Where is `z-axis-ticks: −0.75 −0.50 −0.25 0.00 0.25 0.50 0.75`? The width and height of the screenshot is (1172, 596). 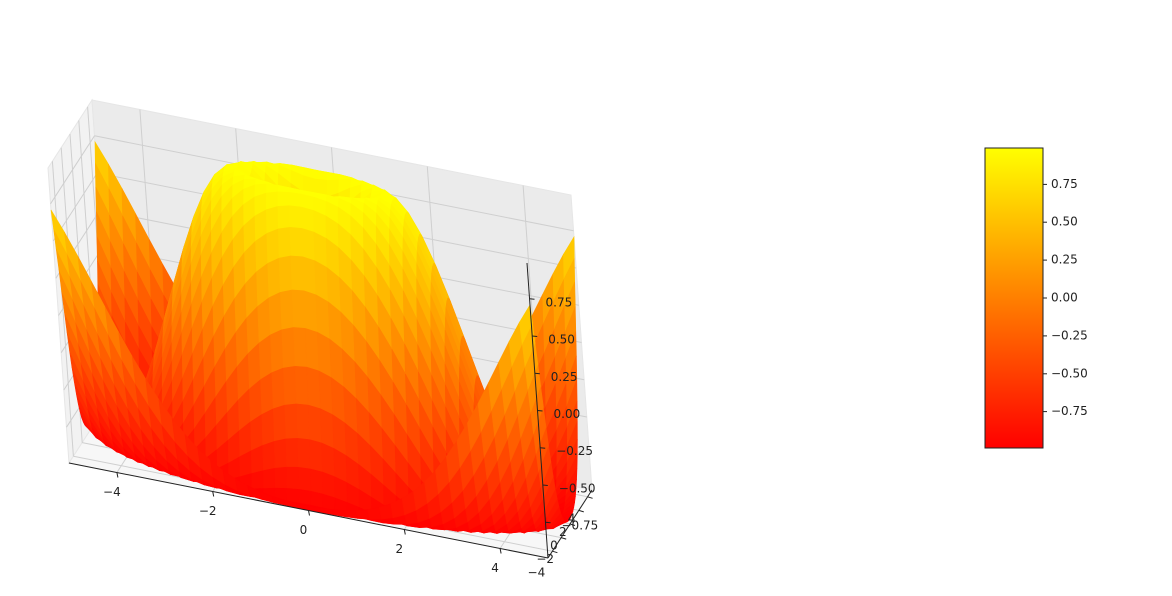
z-axis-ticks: −0.75 −0.50 −0.25 0.00 0.25 0.50 0.75 is located at coordinates (564, 414).